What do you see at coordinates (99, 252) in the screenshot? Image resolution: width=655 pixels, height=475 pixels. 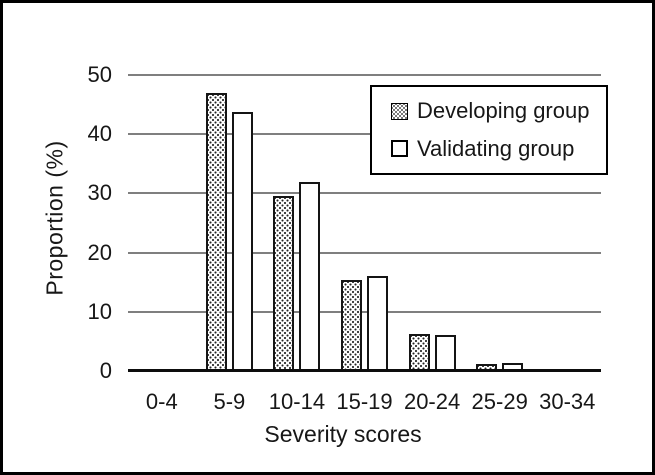 I see `y-tick-label-20: 20` at bounding box center [99, 252].